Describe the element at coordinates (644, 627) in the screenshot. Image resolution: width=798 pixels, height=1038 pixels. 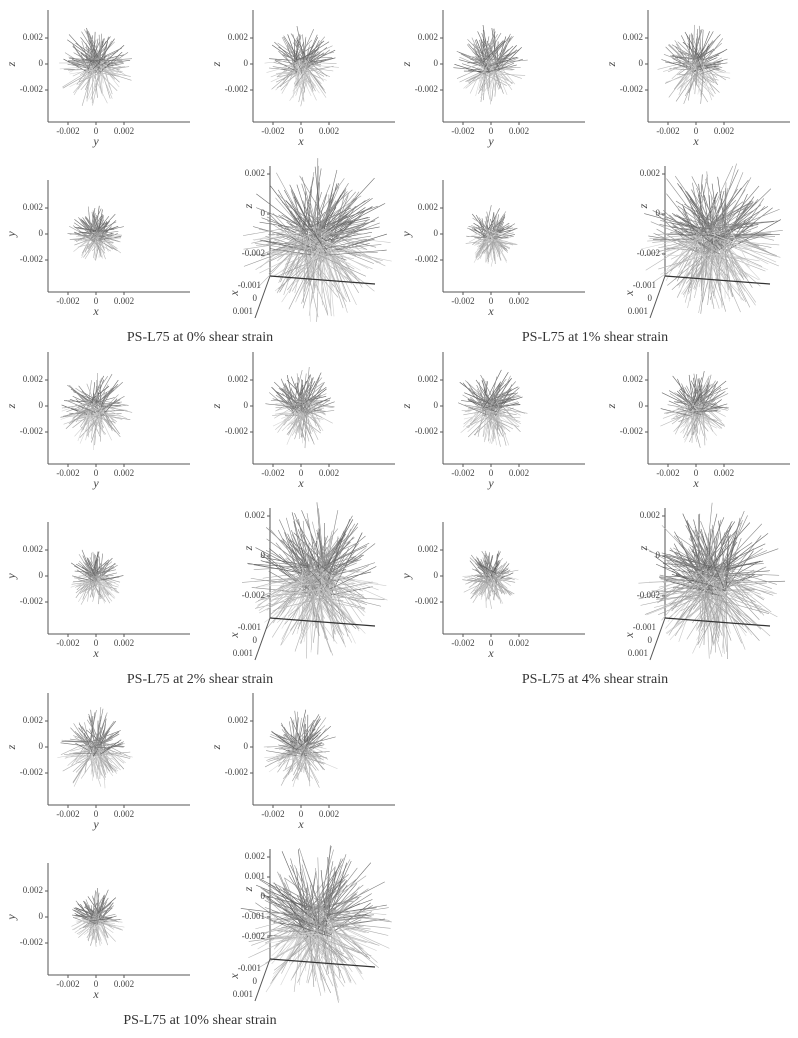
I see `x-tick-label: -0.001` at that location.